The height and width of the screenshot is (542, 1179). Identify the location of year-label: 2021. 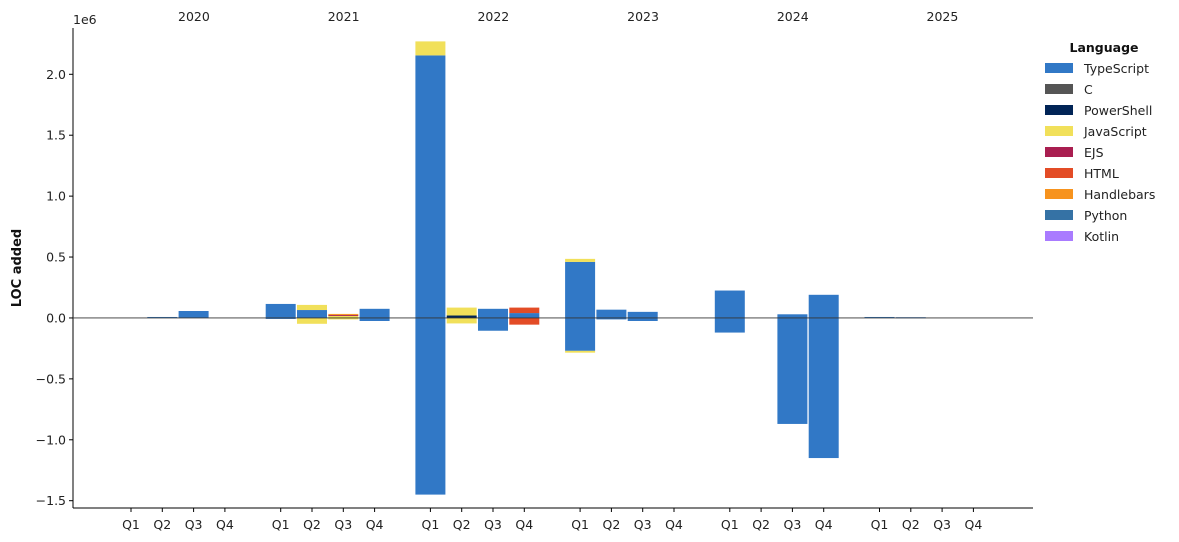
(344, 16).